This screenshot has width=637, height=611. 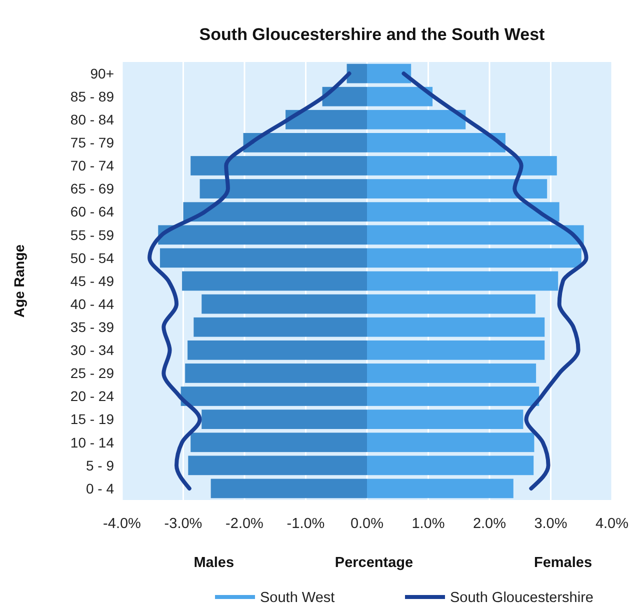 I want to click on x-tick-label: 4.0%, so click(x=612, y=524).